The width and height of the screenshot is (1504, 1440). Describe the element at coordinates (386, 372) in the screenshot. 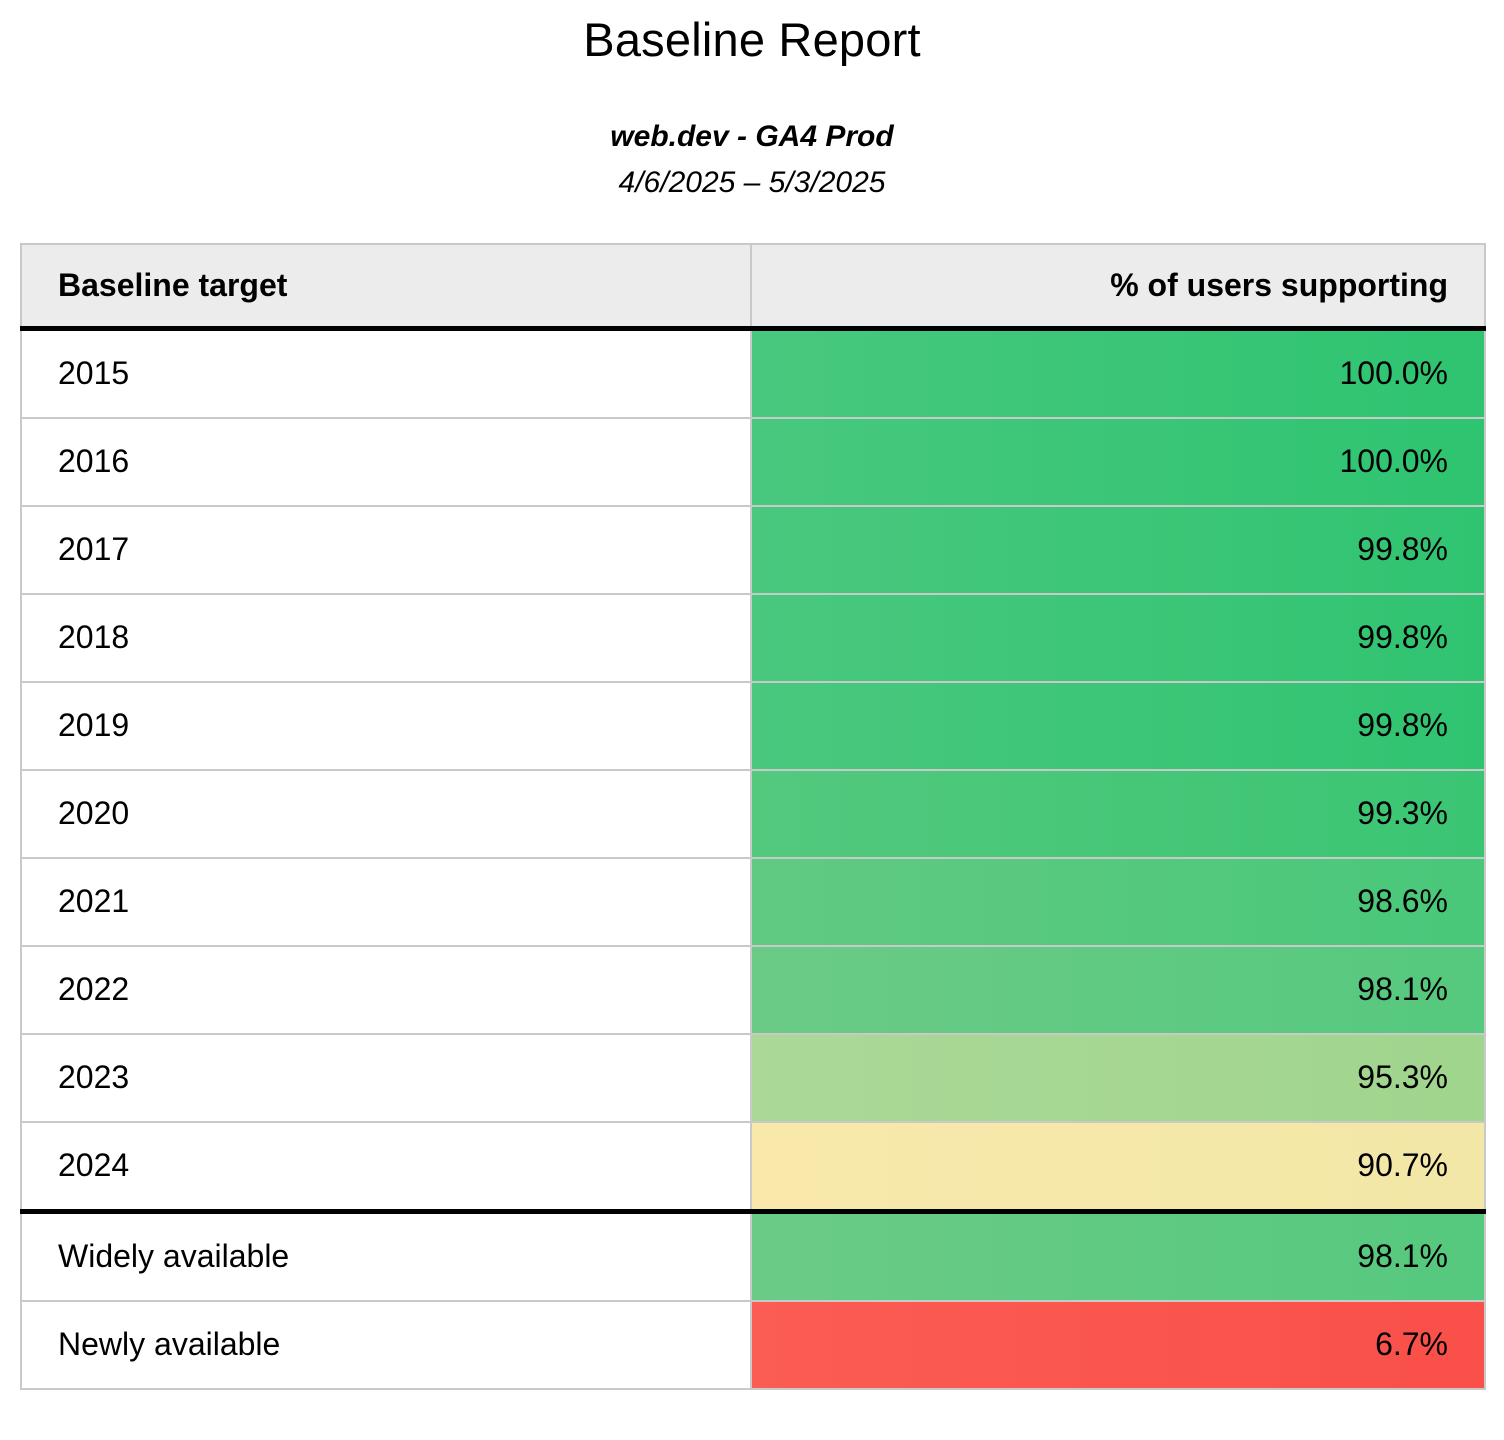

I see `target-label: 2015` at that location.